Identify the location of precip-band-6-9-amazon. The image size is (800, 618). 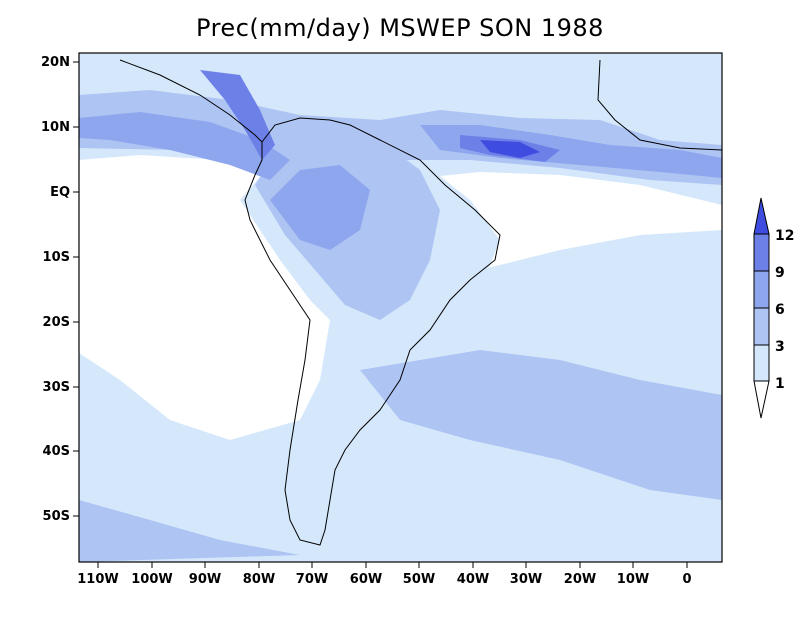
(320, 207).